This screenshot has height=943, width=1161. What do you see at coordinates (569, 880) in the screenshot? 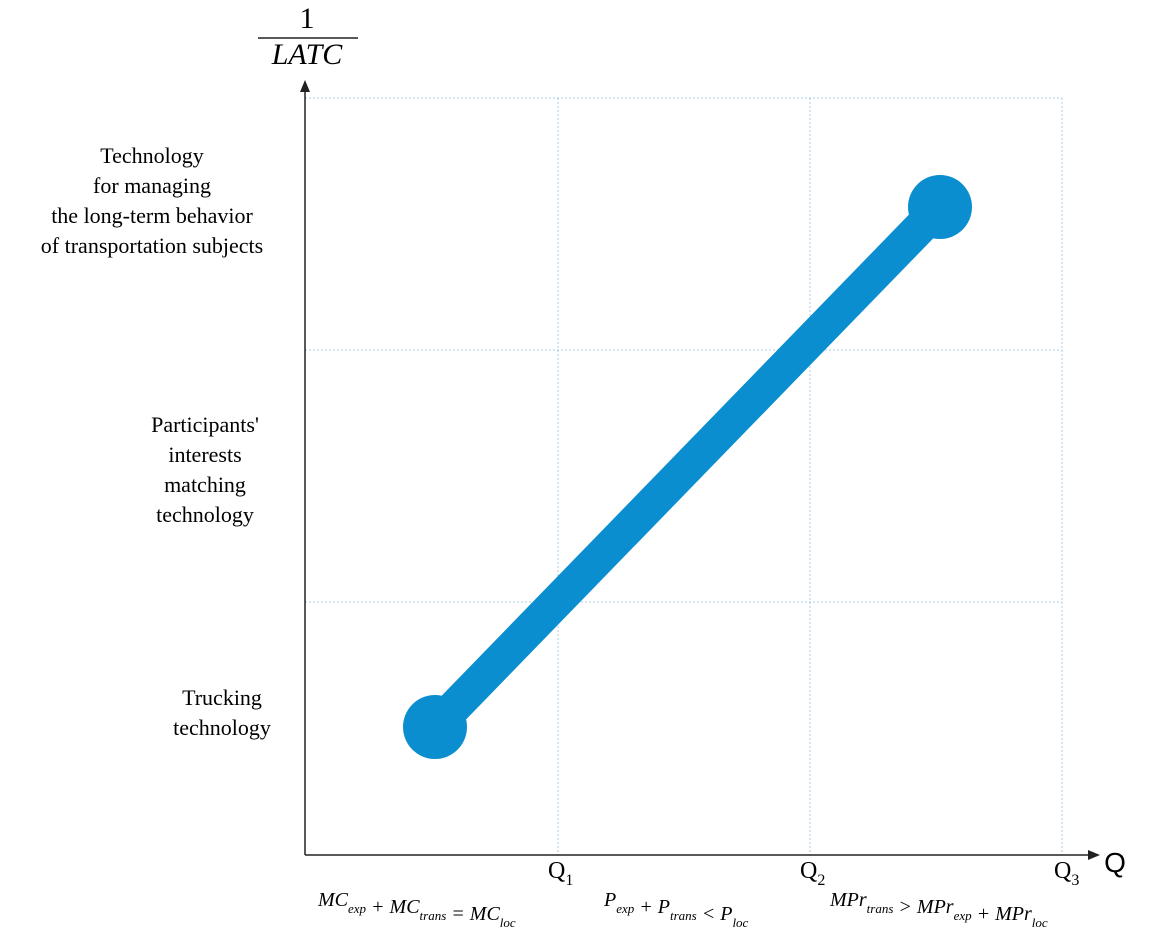
I see `subscript: 1` at bounding box center [569, 880].